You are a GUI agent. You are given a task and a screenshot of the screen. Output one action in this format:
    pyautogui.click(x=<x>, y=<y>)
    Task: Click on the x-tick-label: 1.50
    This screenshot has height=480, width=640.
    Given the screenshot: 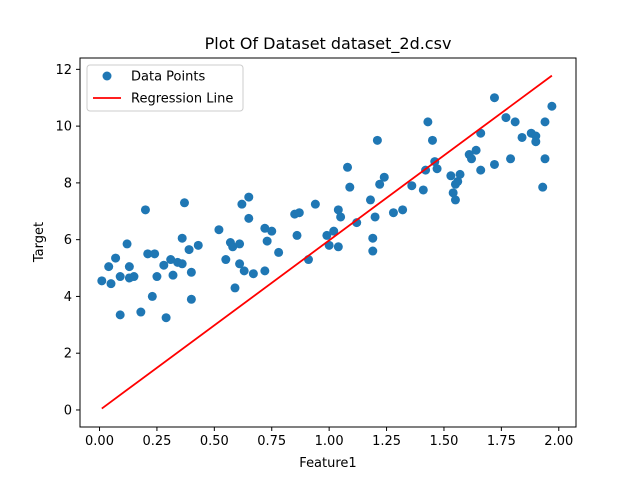 What is the action you would take?
    pyautogui.click(x=443, y=441)
    